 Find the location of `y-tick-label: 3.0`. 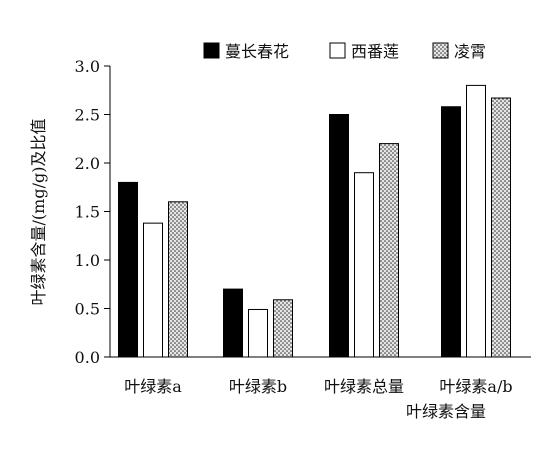

y-tick-label: 3.0 is located at coordinates (87, 66).